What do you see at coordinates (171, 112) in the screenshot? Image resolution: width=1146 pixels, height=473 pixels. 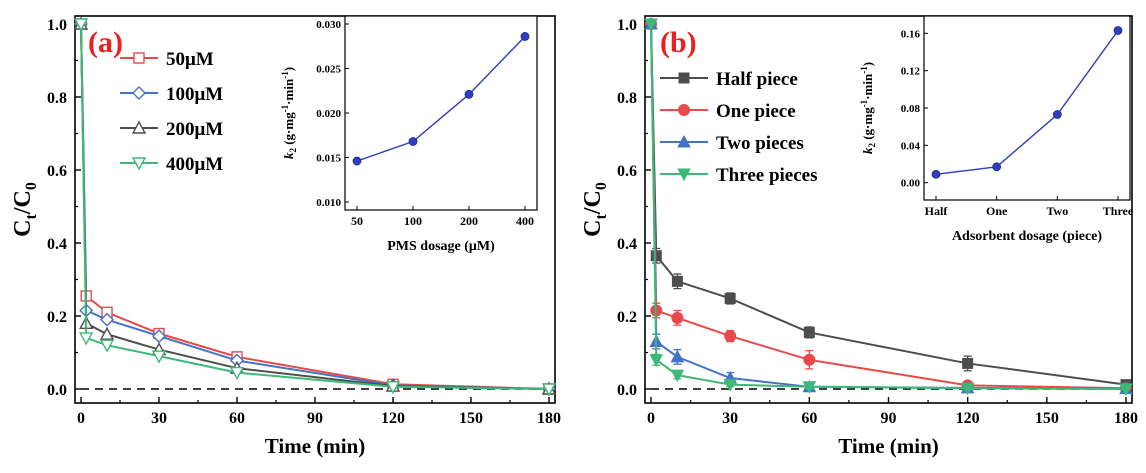 I see `legend: 50μM 100μM 200μM 400μM` at bounding box center [171, 112].